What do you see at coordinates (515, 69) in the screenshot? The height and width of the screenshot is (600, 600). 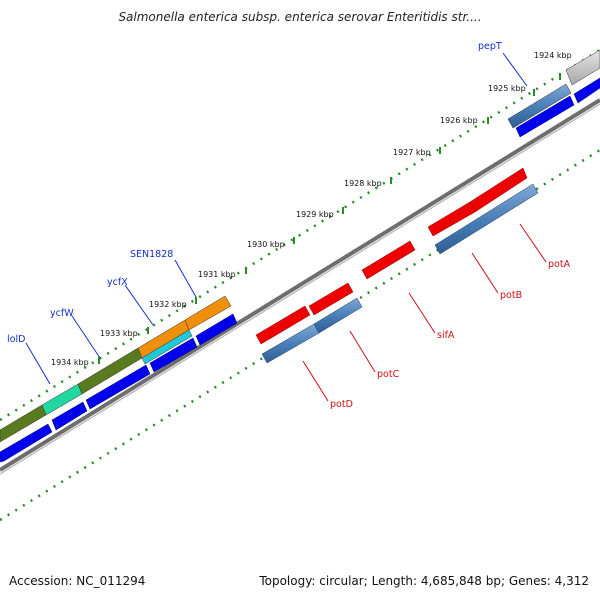 I see `pepT-leader` at bounding box center [515, 69].